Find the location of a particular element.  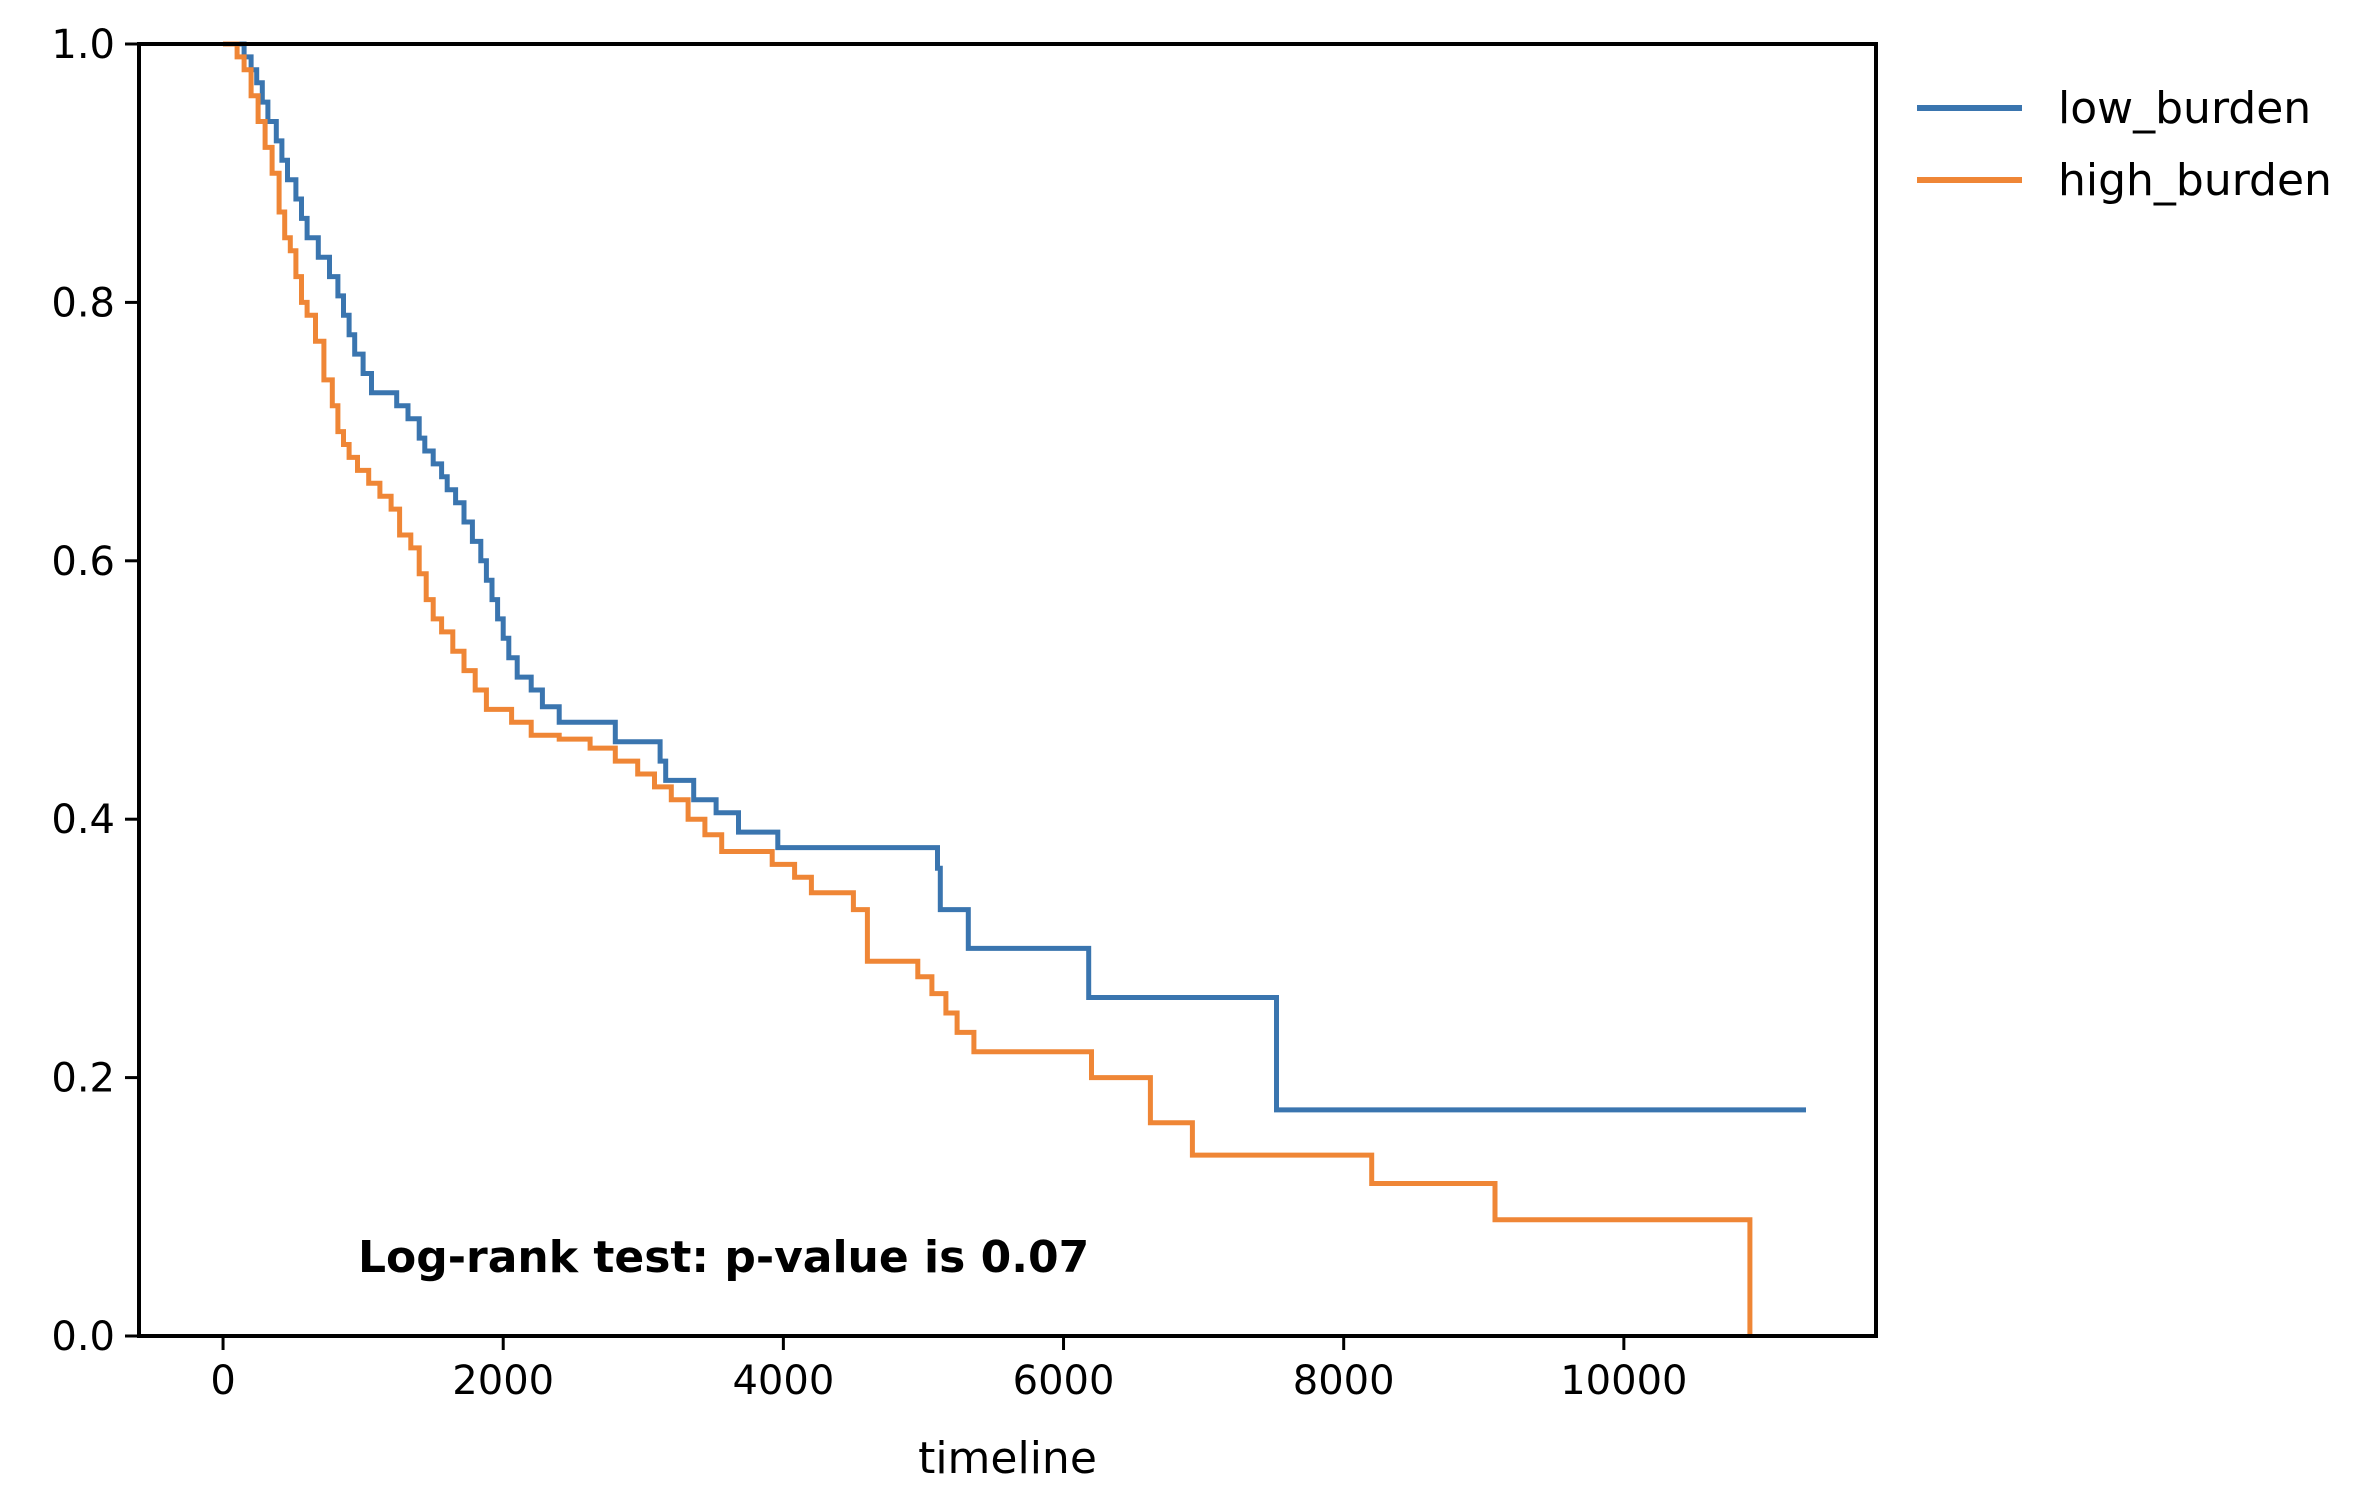

y-tick-label: 0.6 is located at coordinates (83, 562).